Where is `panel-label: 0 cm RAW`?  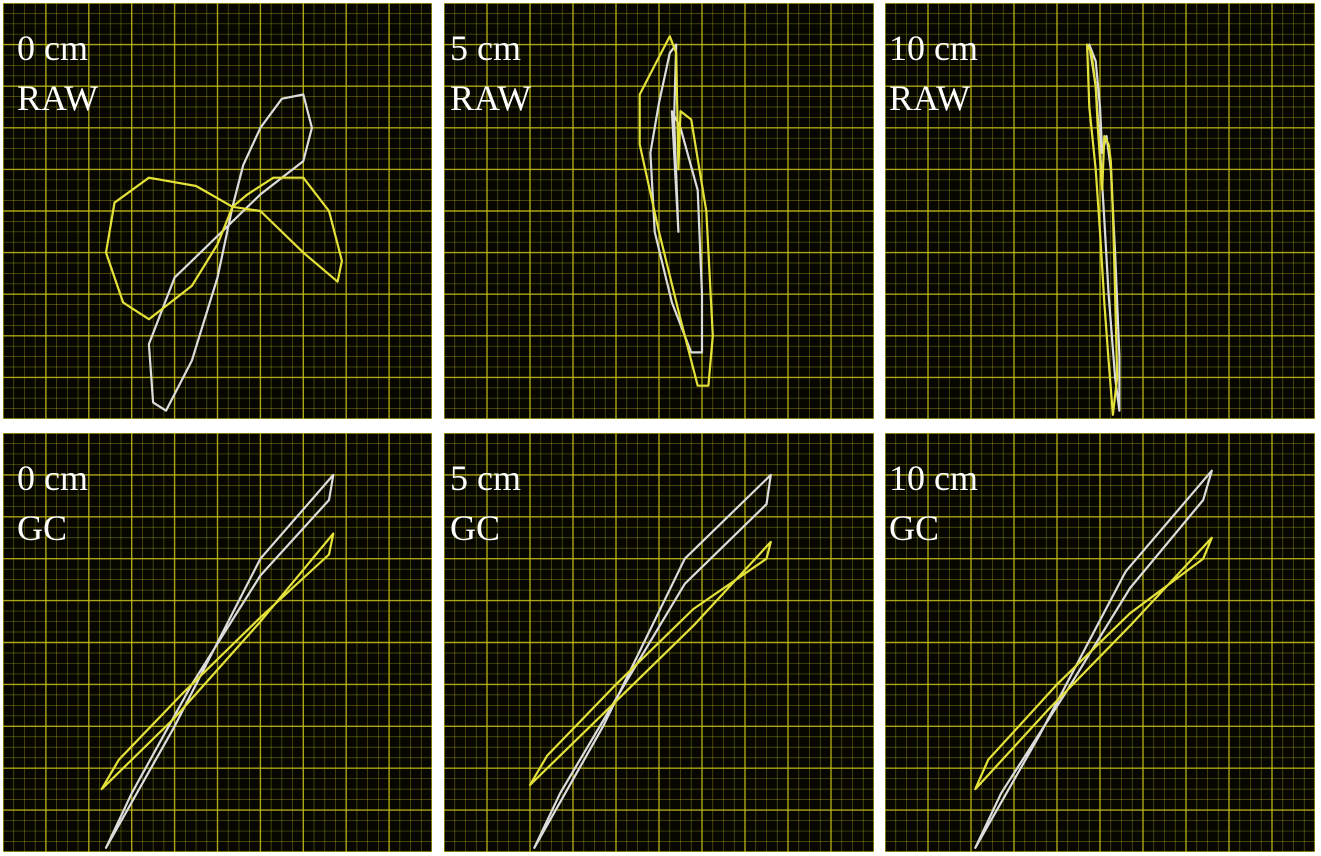 panel-label: 0 cm RAW is located at coordinates (57, 73).